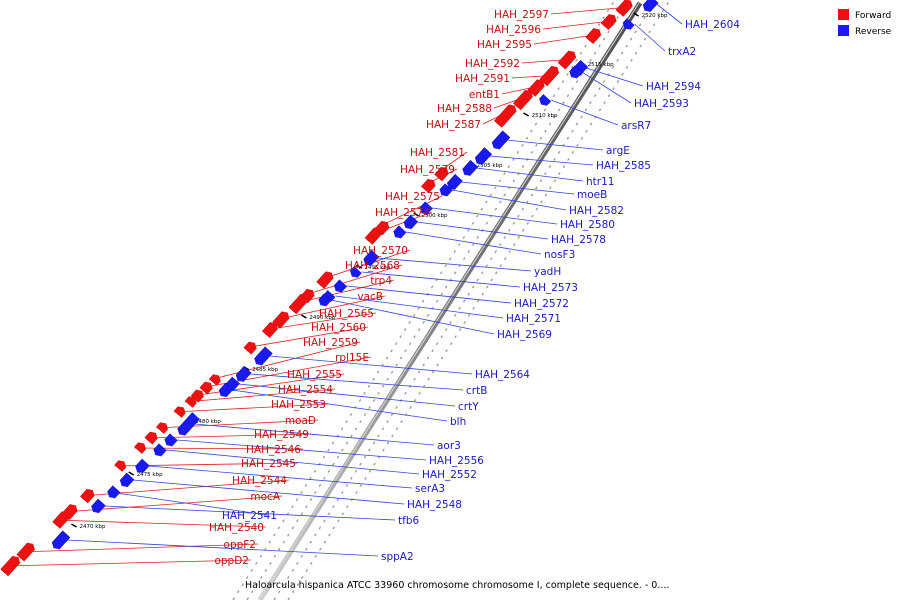 The width and height of the screenshot is (900, 600). I want to click on gene-crtb, so click(243, 374).